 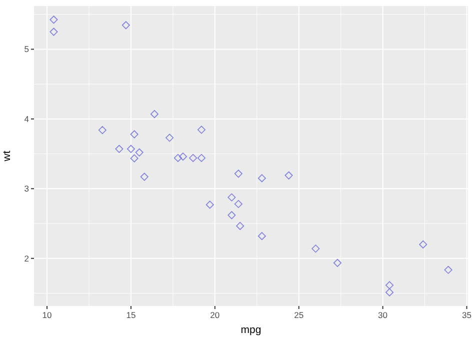 What do you see at coordinates (27, 258) in the screenshot?
I see `y-tick-label: 2` at bounding box center [27, 258].